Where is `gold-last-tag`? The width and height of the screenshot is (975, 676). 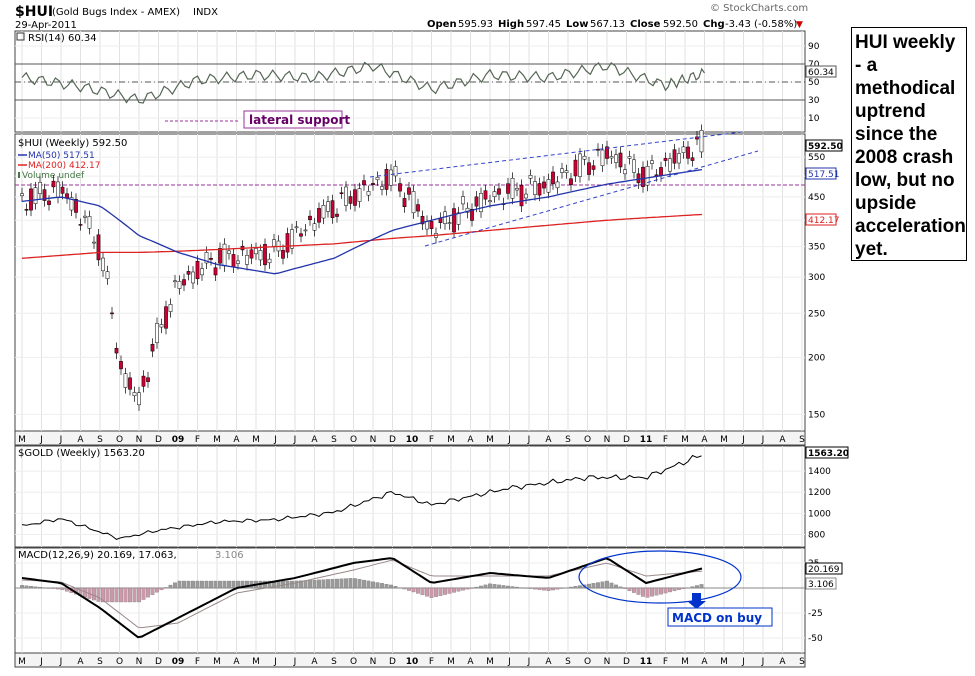 gold-last-tag is located at coordinates (827, 452).